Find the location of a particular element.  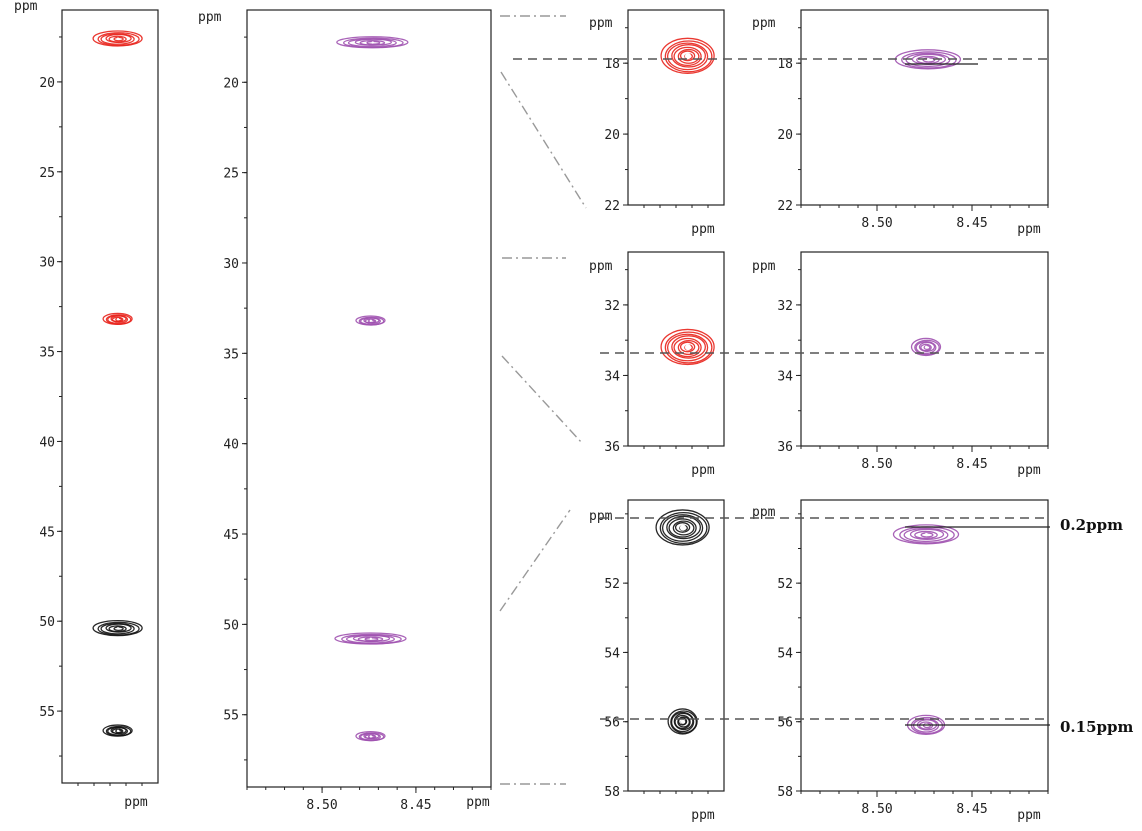

panel-7: 52 54 56 58 ppm ppm is located at coordinates (657, 661).